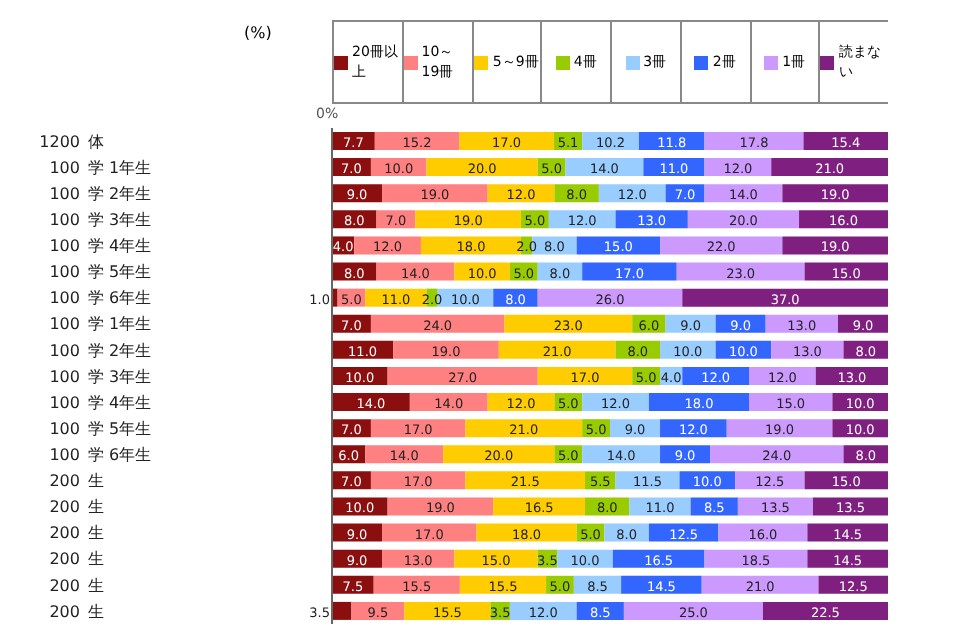  I want to click on y-tick-label: 学 3年生, so click(120, 220).